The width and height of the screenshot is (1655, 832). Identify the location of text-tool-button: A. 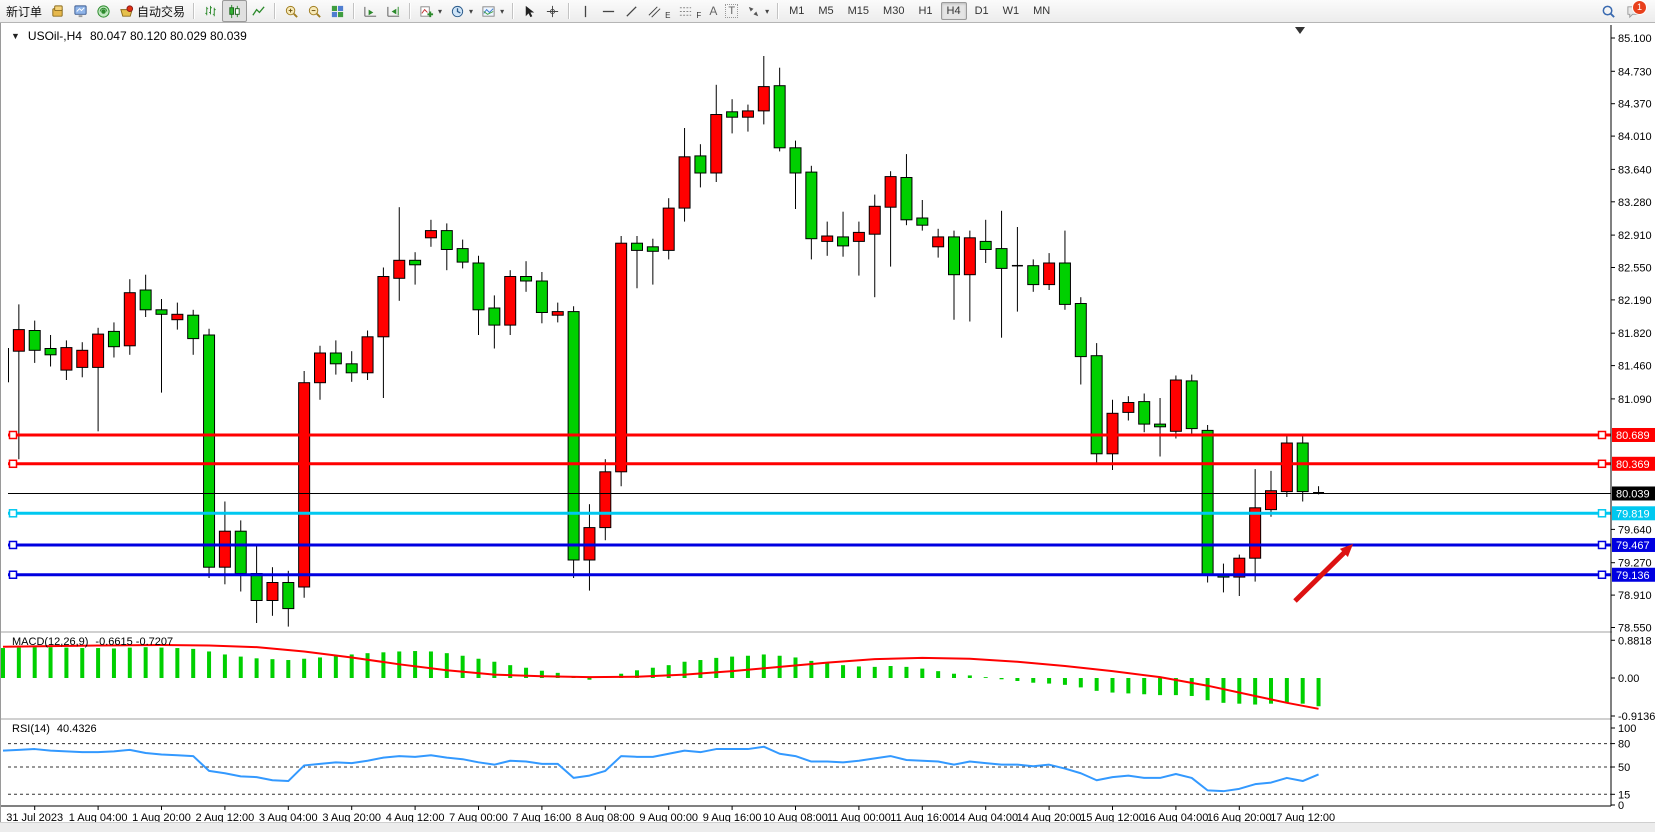
(713, 11).